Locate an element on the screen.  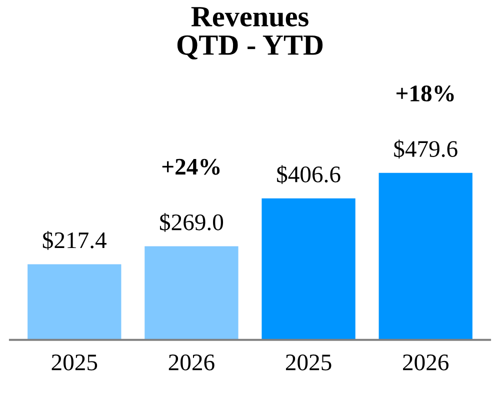
text: +18% is located at coordinates (425, 94).